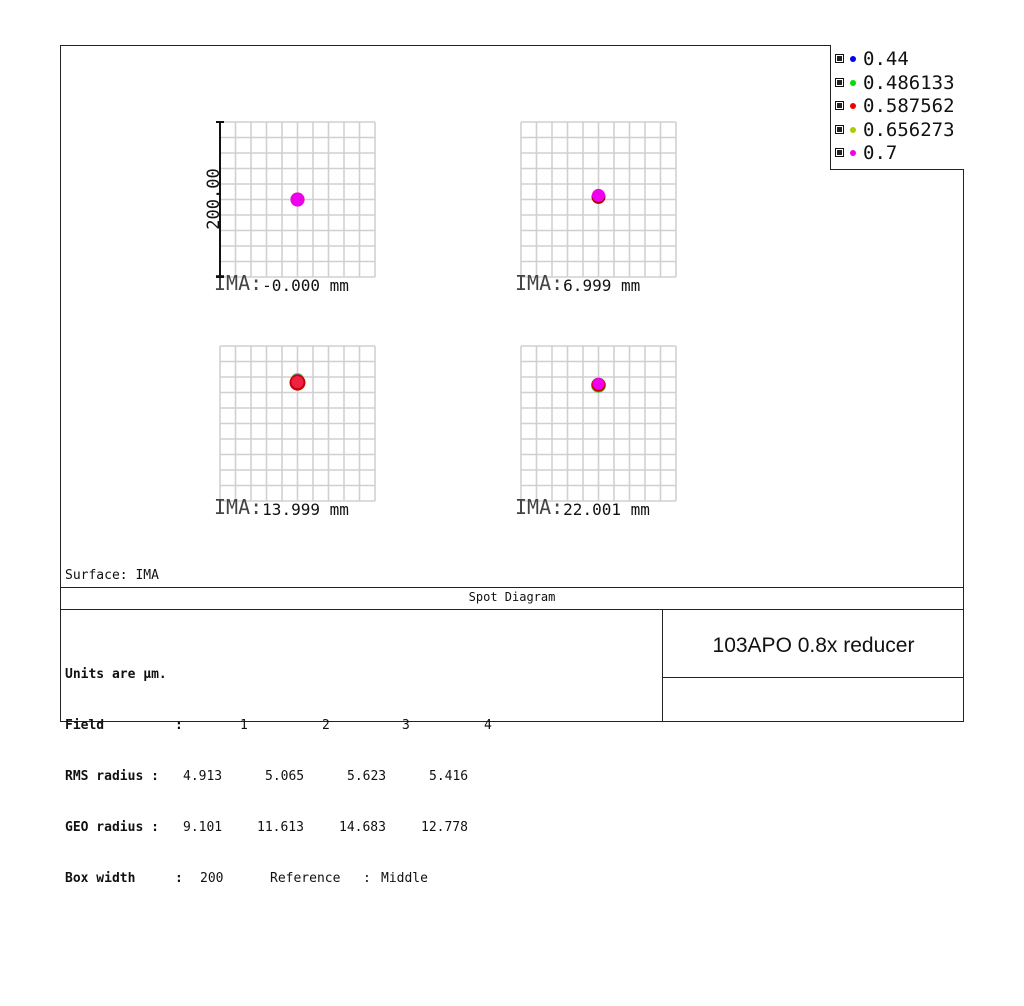 The width and height of the screenshot is (1024, 1006). What do you see at coordinates (305, 878) in the screenshot?
I see `reference-label: Reference` at bounding box center [305, 878].